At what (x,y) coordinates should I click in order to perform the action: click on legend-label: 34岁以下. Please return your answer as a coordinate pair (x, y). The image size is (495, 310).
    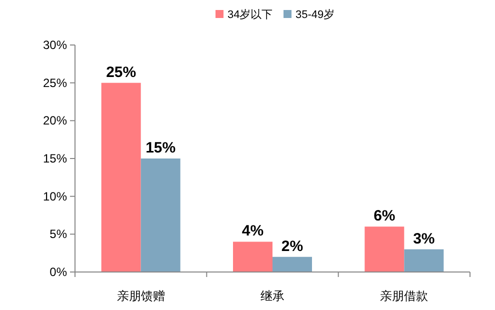
    Looking at the image, I should click on (250, 14).